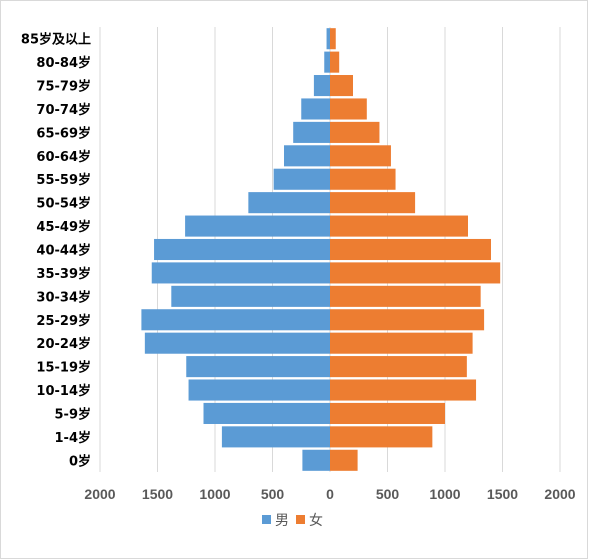 Image resolution: width=589 pixels, height=560 pixels. I want to click on x-tick-label: 0, so click(330, 494).